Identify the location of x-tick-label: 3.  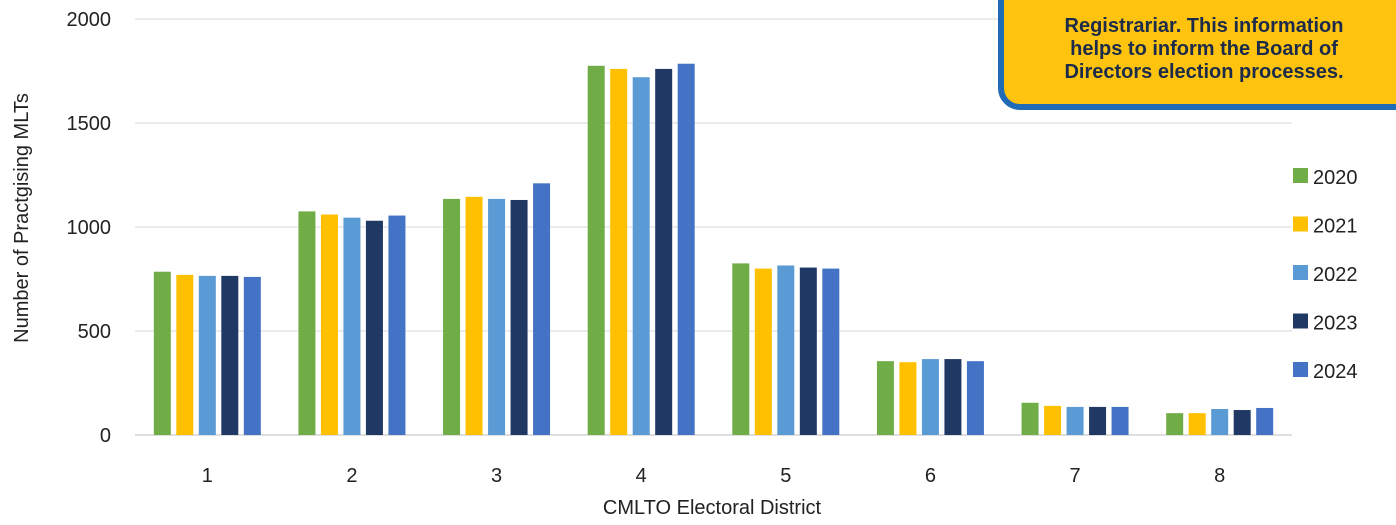
(496, 476).